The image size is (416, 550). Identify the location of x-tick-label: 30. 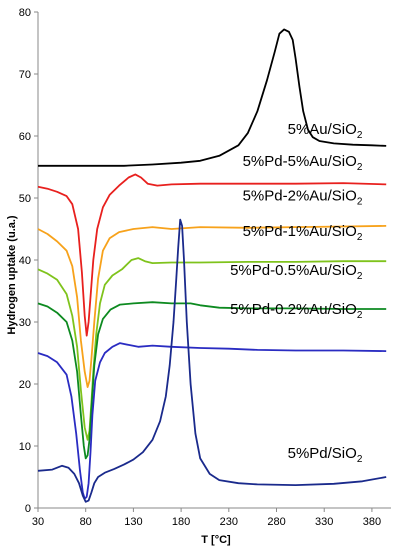
(38, 522).